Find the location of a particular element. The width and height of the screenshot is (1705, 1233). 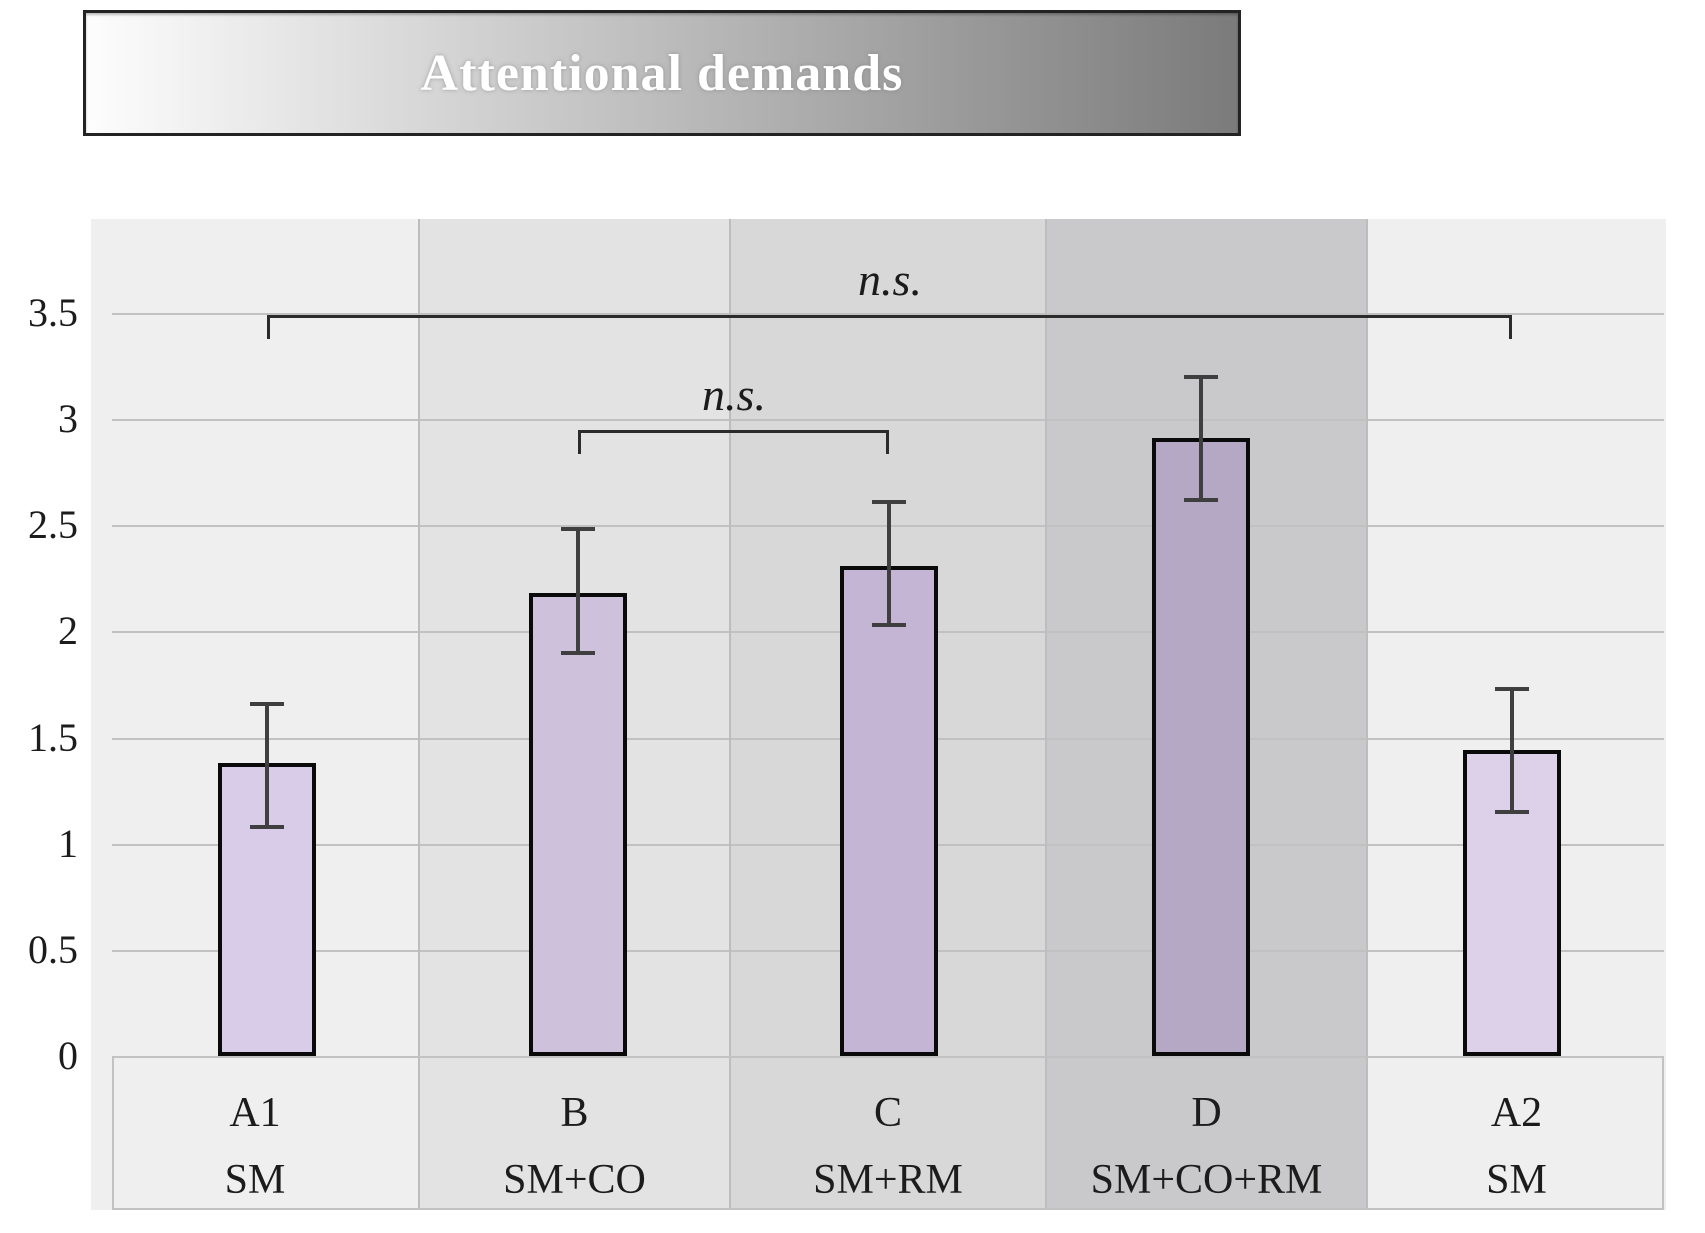

category-label-box is located at coordinates (888, 1133).